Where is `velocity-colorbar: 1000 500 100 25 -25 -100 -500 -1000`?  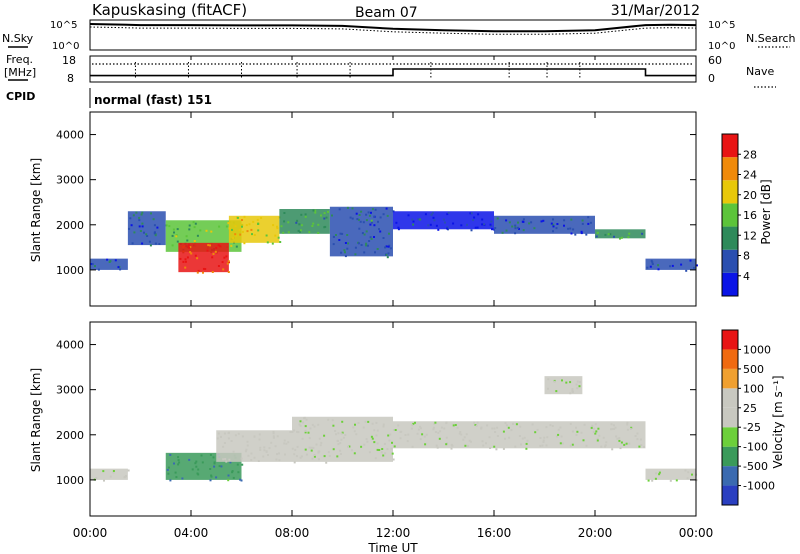 velocity-colorbar: 1000 500 100 25 -25 -100 -500 -1000 is located at coordinates (748, 417).